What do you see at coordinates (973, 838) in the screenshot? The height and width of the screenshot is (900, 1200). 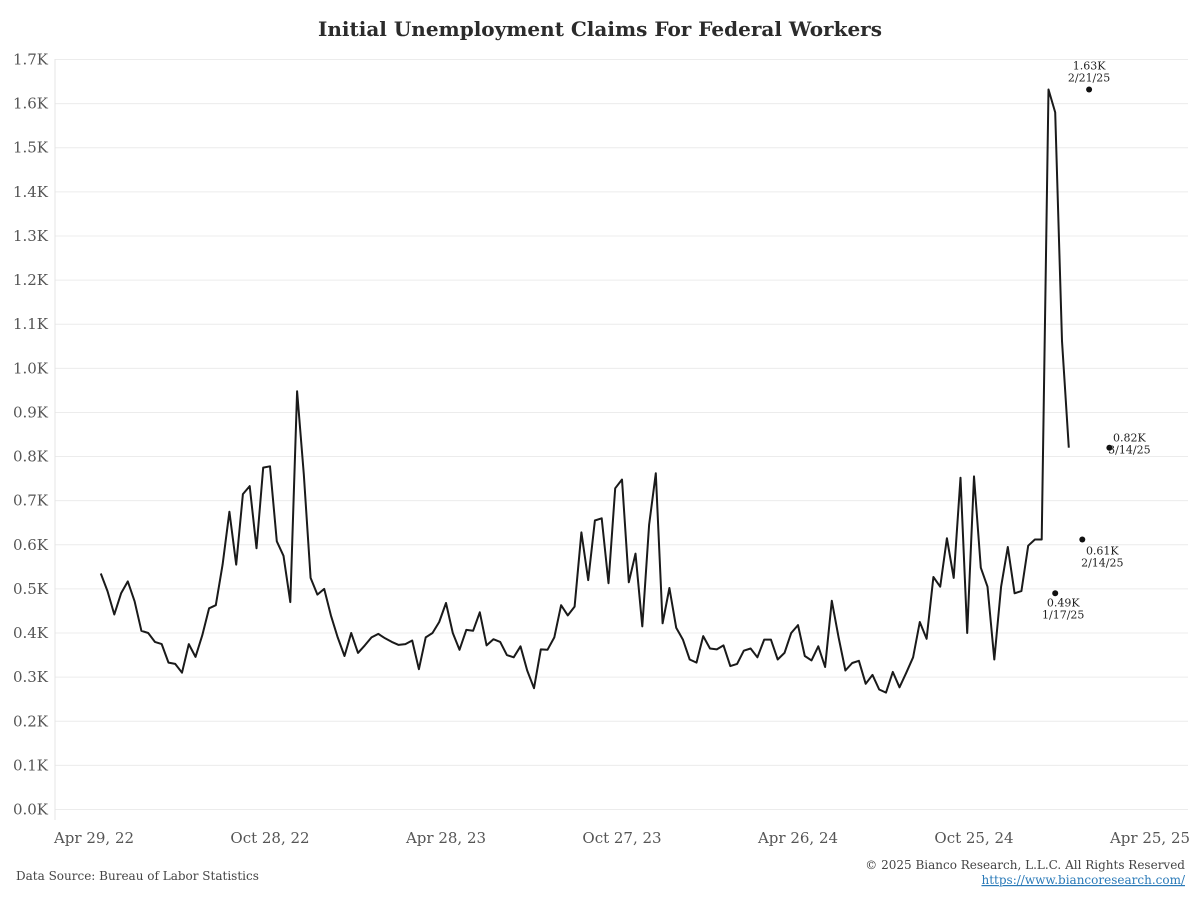 I see `x-tick-label: Oct 25, 24` at bounding box center [973, 838].